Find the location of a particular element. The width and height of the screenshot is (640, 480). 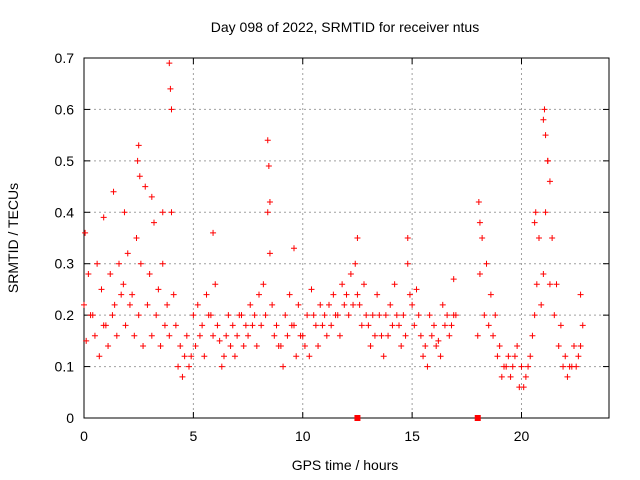

y-tick-labels: 0 0.1 0.2 0.3 0.4 0.5 0.6 0.7 is located at coordinates (65, 238).